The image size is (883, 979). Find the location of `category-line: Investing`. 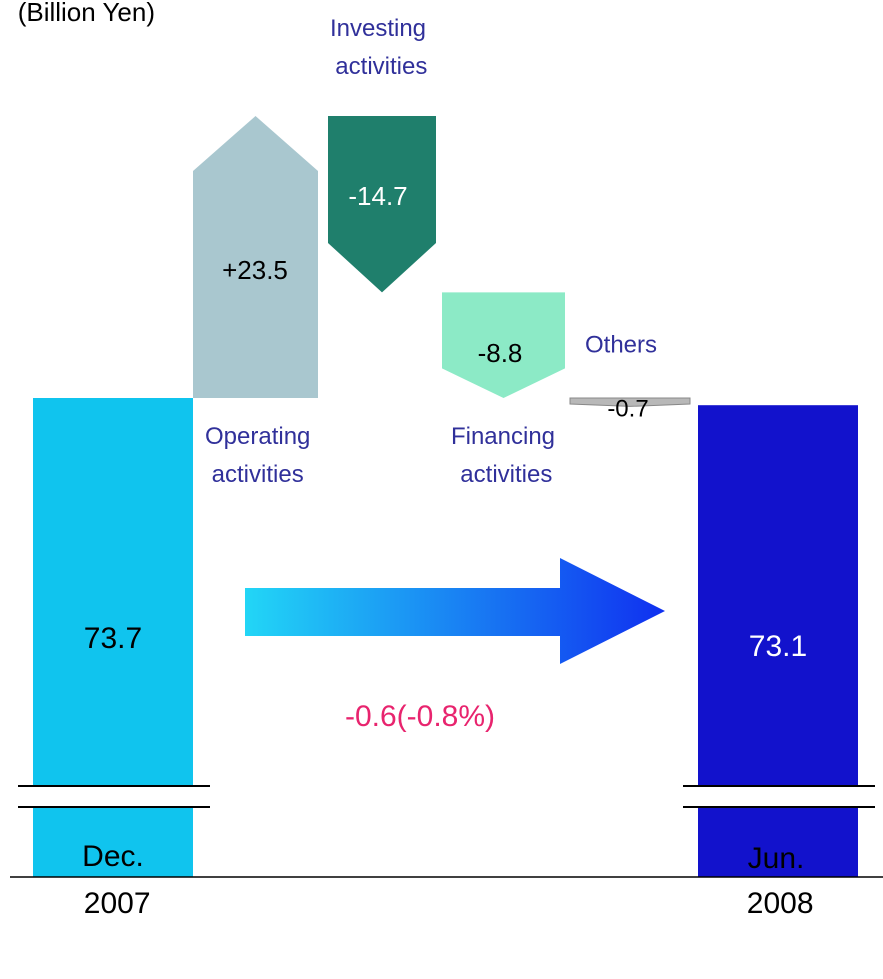

category-line: Investing is located at coordinates (378, 28).